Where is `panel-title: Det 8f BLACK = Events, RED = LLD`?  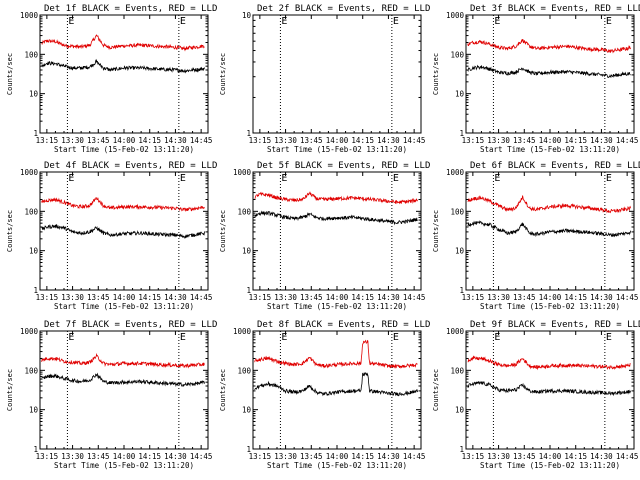 panel-title: Det 8f BLACK = Events, RED = LLD is located at coordinates (343, 325).